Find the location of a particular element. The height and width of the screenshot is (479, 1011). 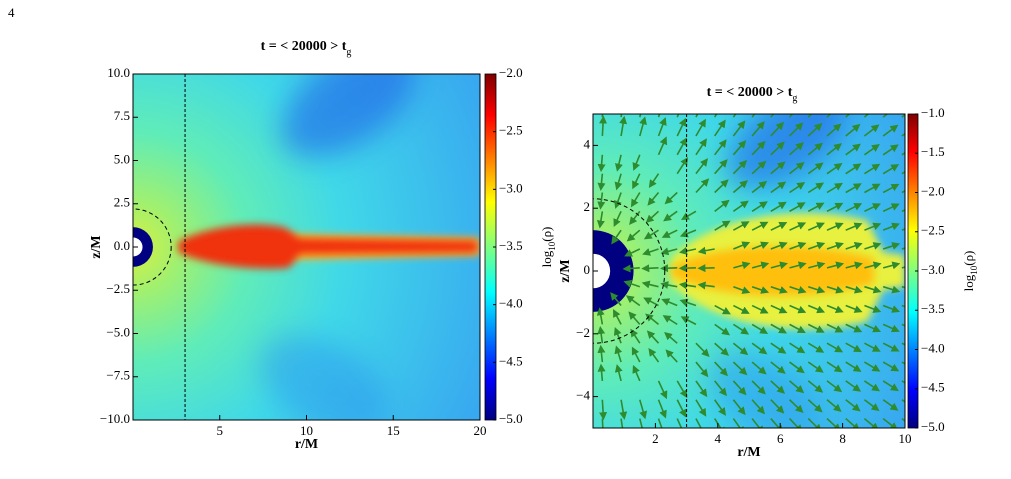

chart-title: t = < 20000 > tg is located at coordinates (306, 48).